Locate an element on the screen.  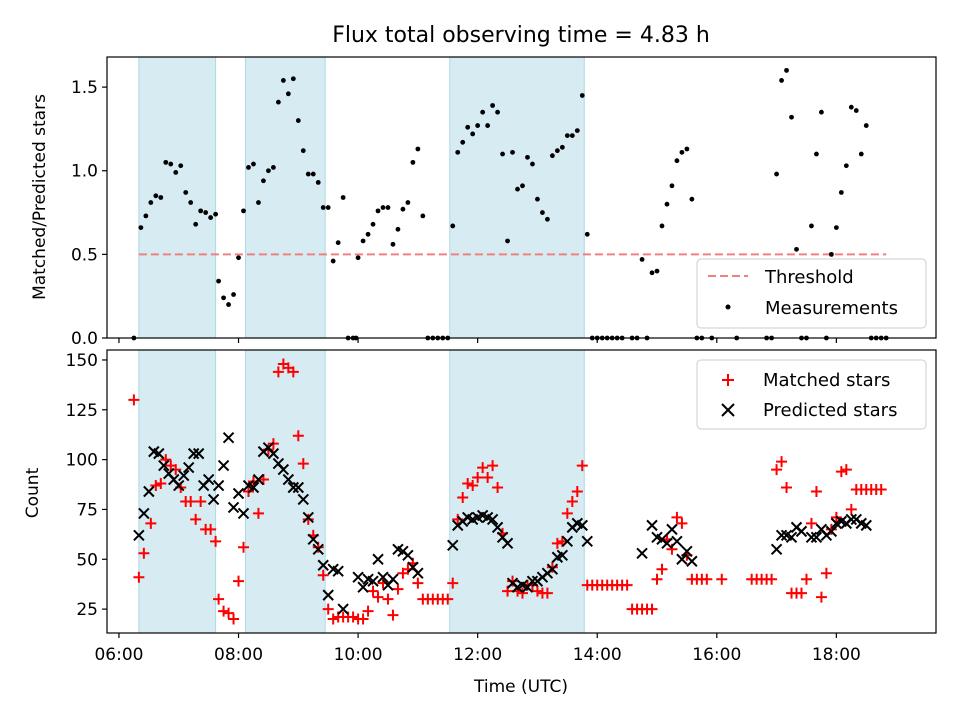
count-y-tick-label: 75 is located at coordinates (87, 510).